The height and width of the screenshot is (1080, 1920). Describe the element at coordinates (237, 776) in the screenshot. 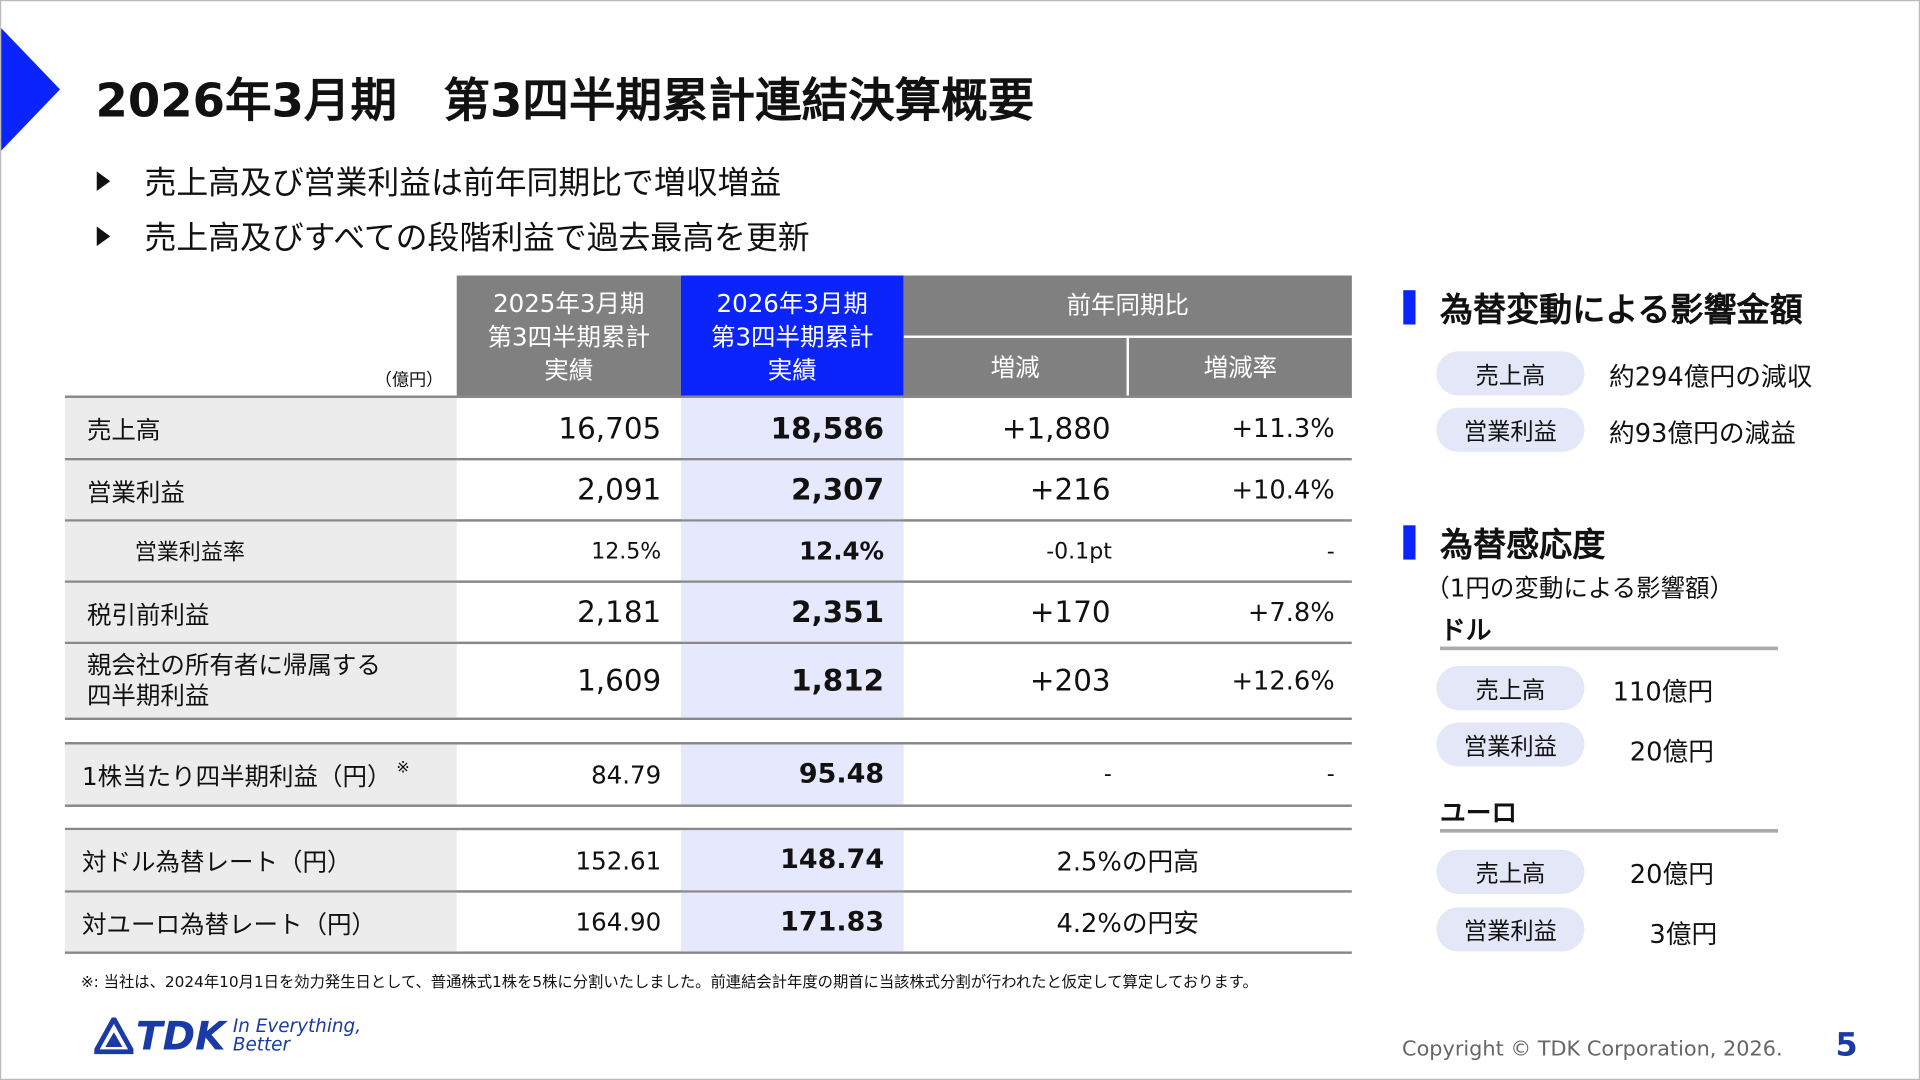

I see `row-label-text: 1株当たり四半期利益（円）` at that location.